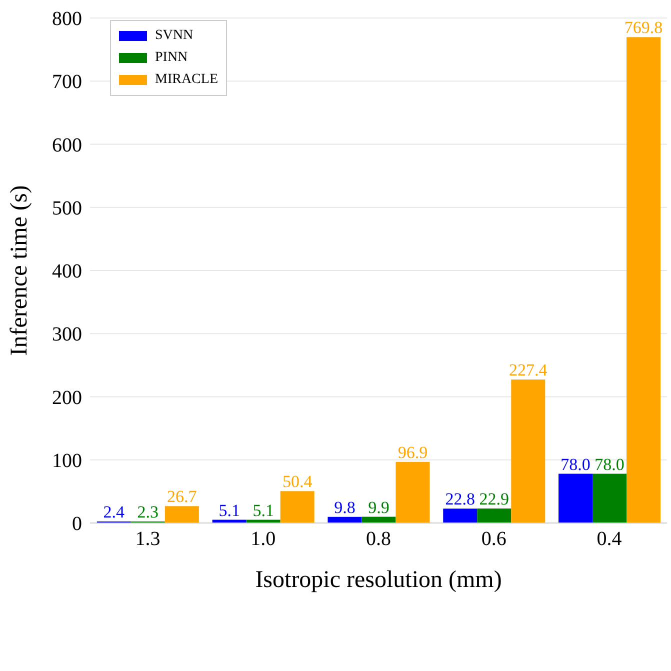 Image resolution: width=671 pixels, height=671 pixels. I want to click on data-label: 769.8, so click(643, 28).